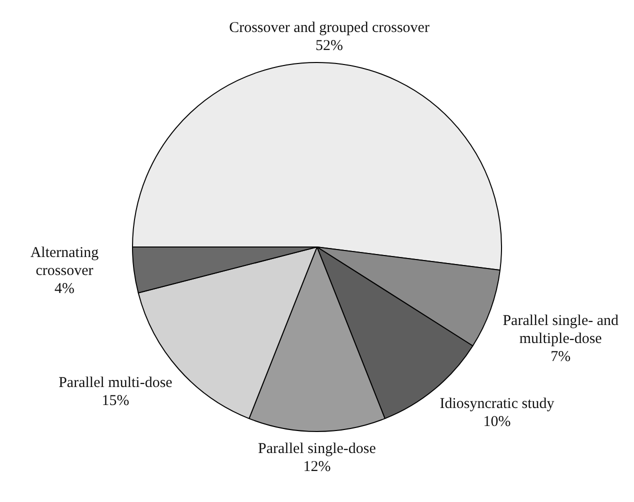 This screenshot has height=502, width=634. What do you see at coordinates (317, 467) in the screenshot?
I see `data-label: 12%` at bounding box center [317, 467].